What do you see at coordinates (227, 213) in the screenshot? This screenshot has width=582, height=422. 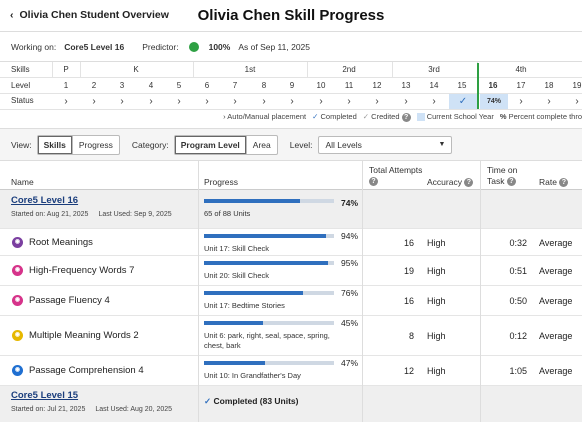 I see `level-units: 65 of 88 Units` at bounding box center [227, 213].